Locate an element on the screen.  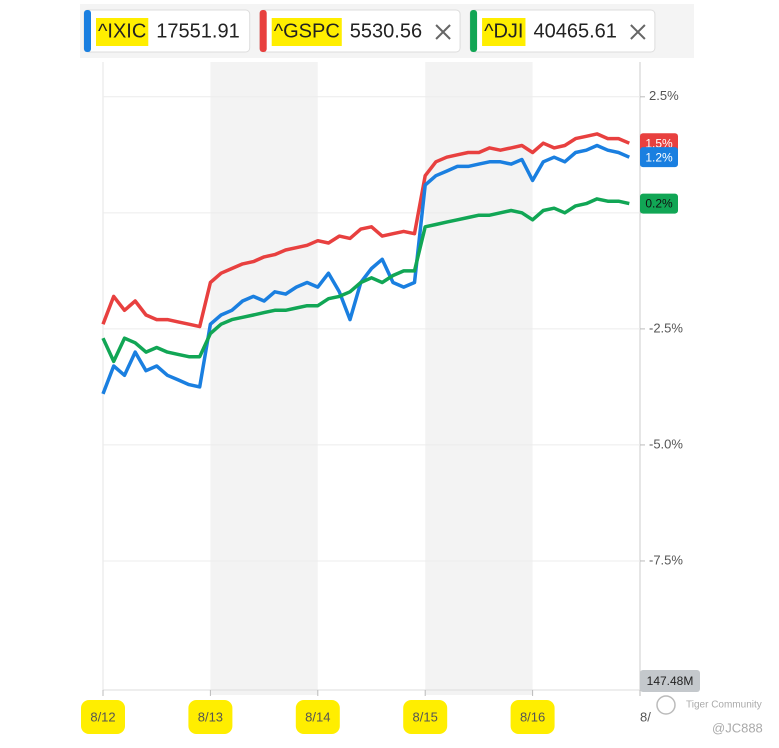
y-tick-label: -7.5% is located at coordinates (666, 559).